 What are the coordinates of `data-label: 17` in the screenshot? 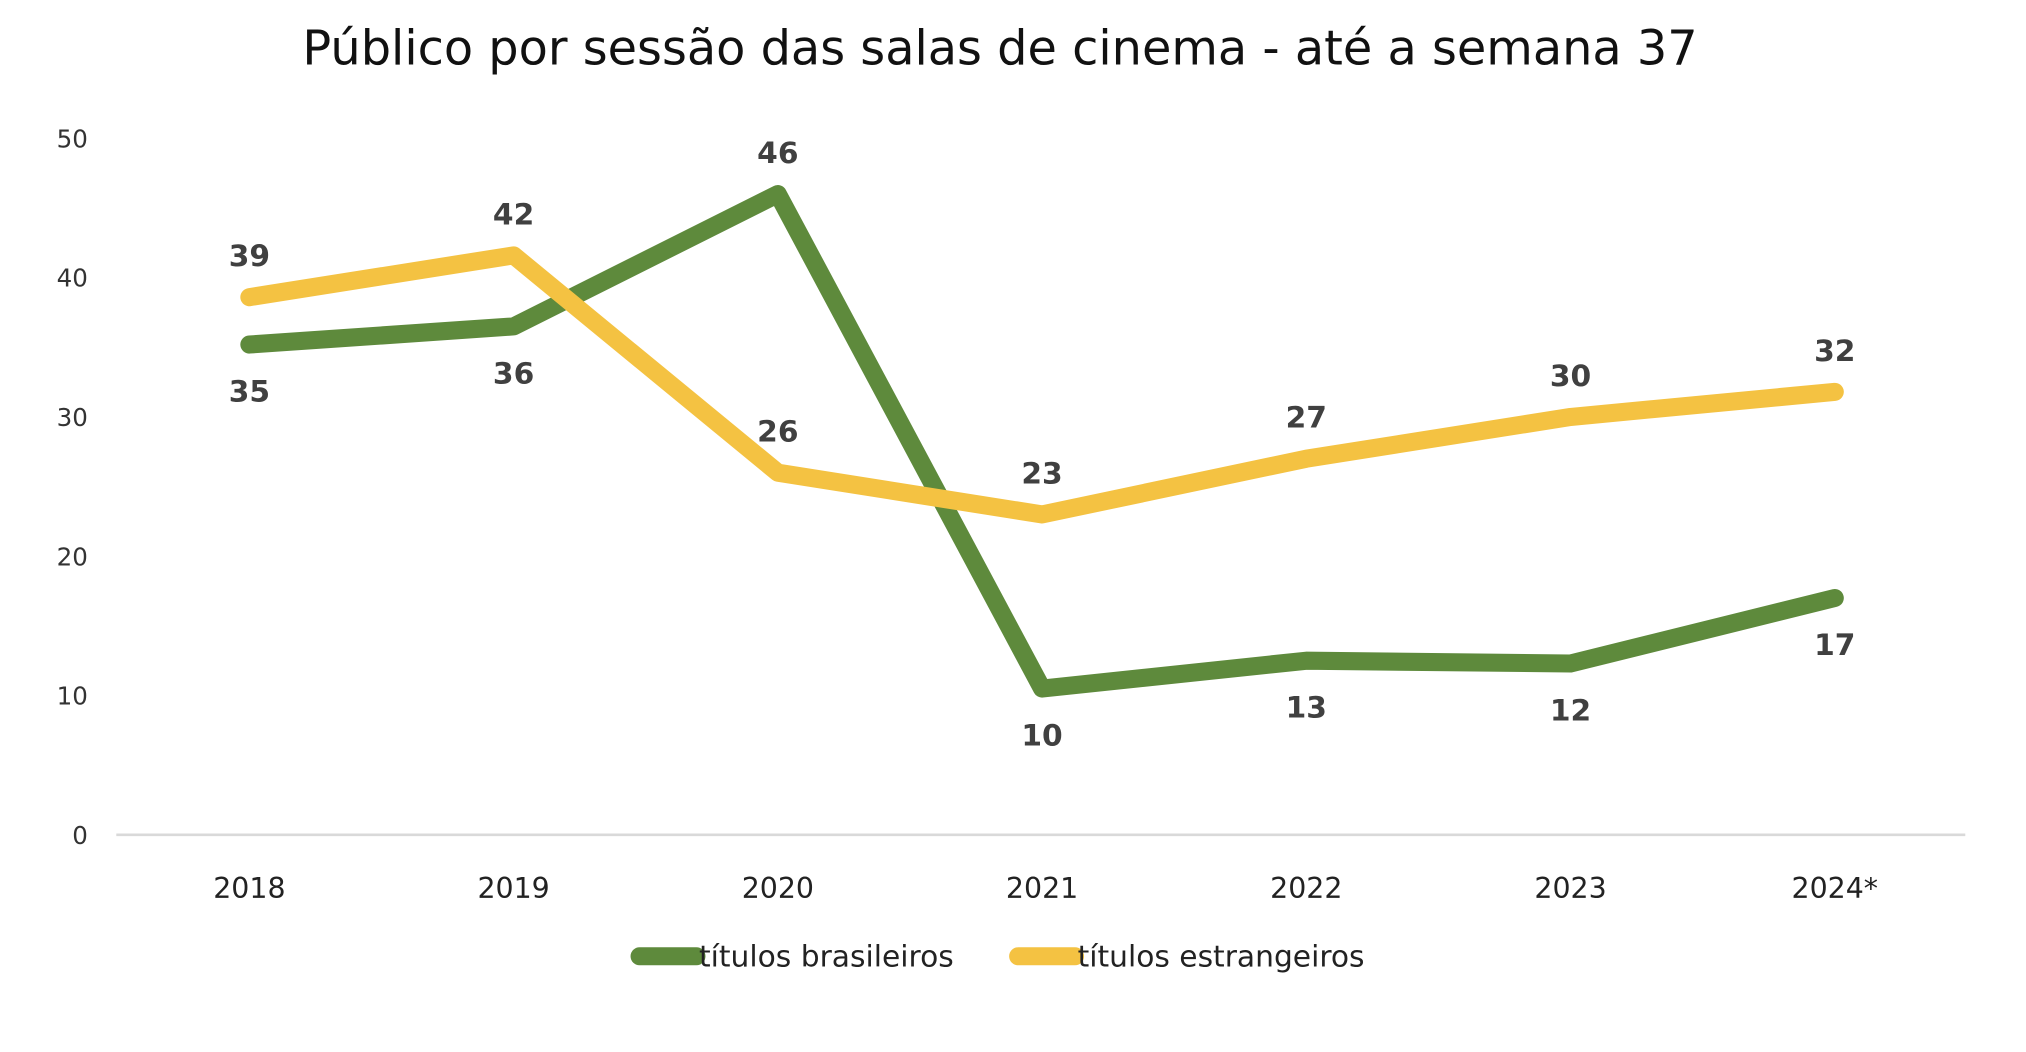 It's located at (1834, 645).